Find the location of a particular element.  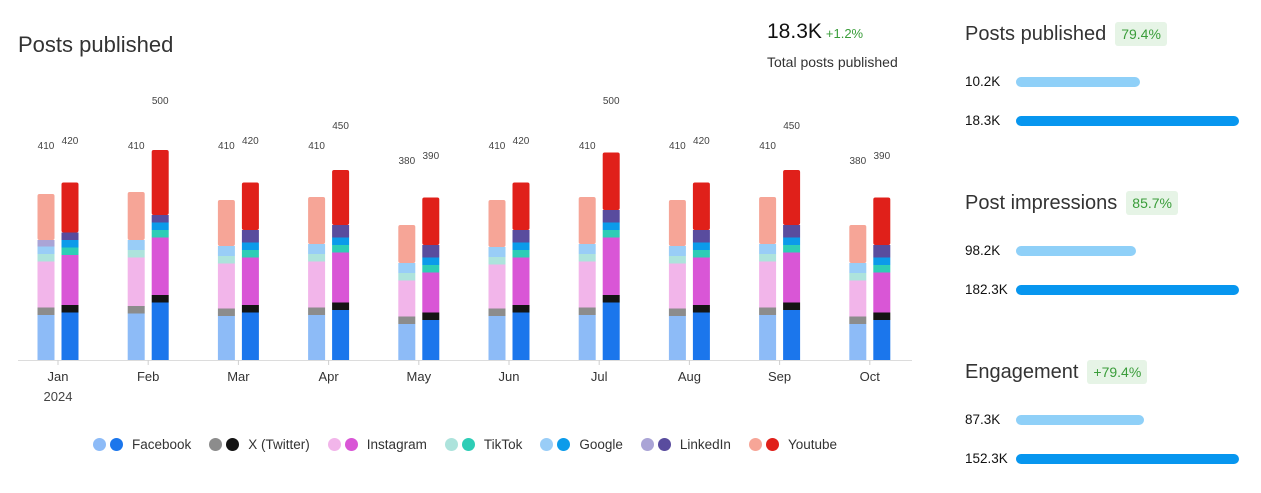

metric-badge: 85.7% is located at coordinates (1152, 203).